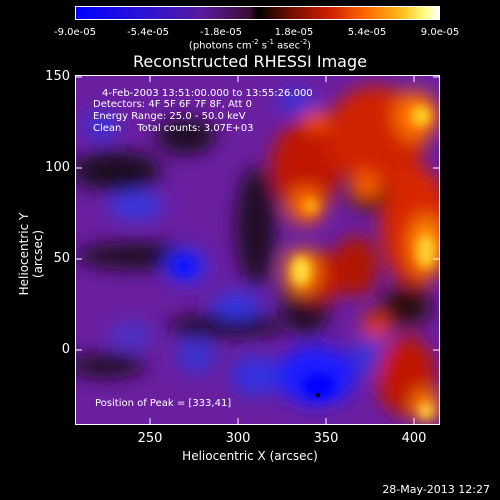  What do you see at coordinates (250, 45) in the screenshot?
I see `colorbar-unit-label: (photons cm-2 s-1 asec-2)` at bounding box center [250, 45].